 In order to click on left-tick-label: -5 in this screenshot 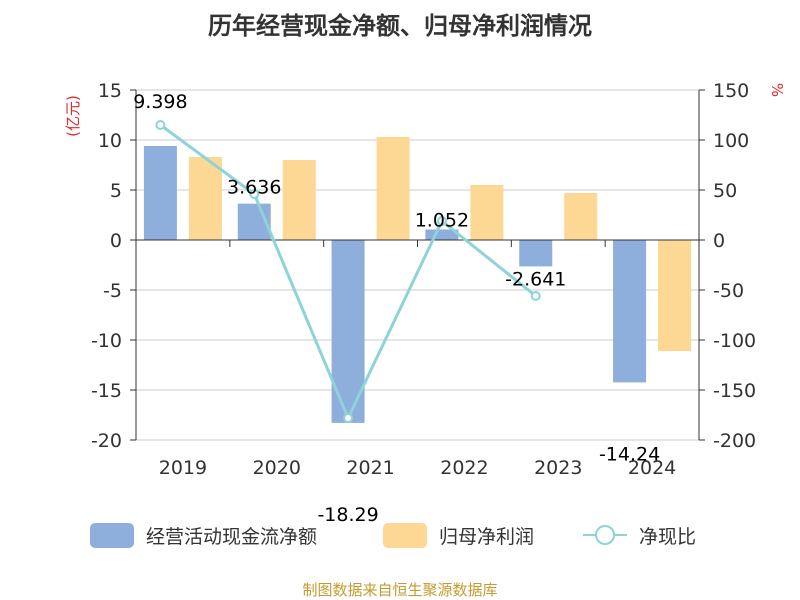, I will do `click(112, 291)`.